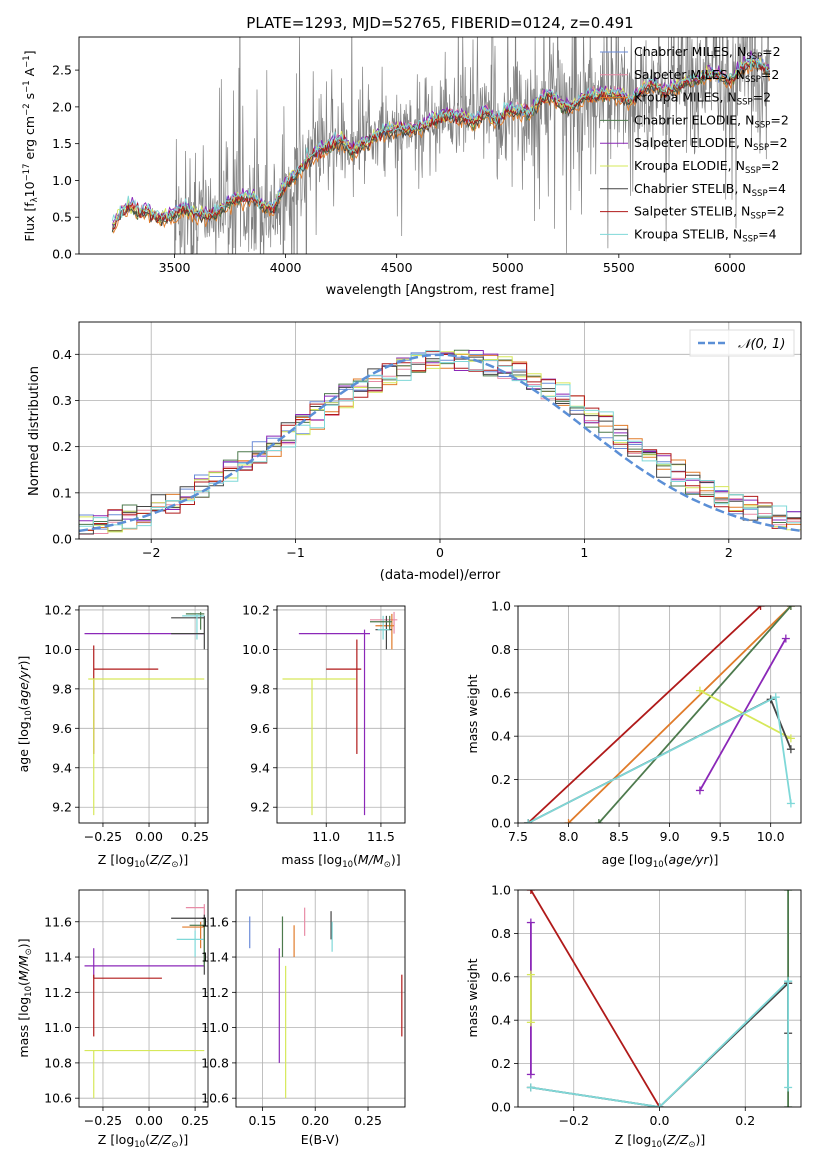 This screenshot has height=1170, width=819. I want to click on x-tick-label: −0.2, so click(574, 1120).